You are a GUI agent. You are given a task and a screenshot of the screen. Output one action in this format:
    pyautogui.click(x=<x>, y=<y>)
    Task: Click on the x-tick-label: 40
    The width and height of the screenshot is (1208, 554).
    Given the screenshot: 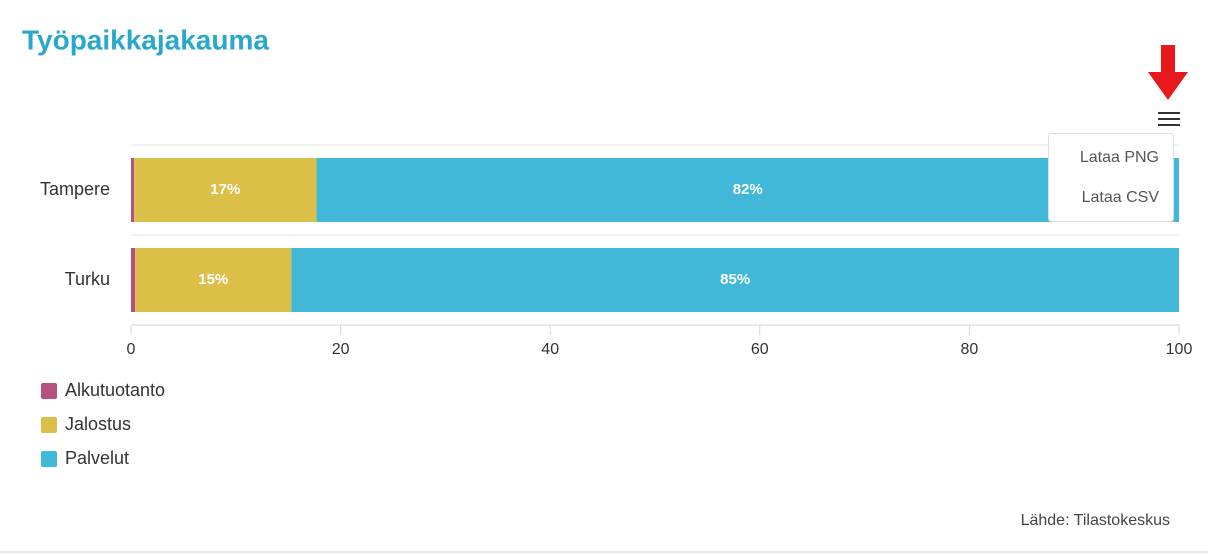 What is the action you would take?
    pyautogui.click(x=550, y=349)
    